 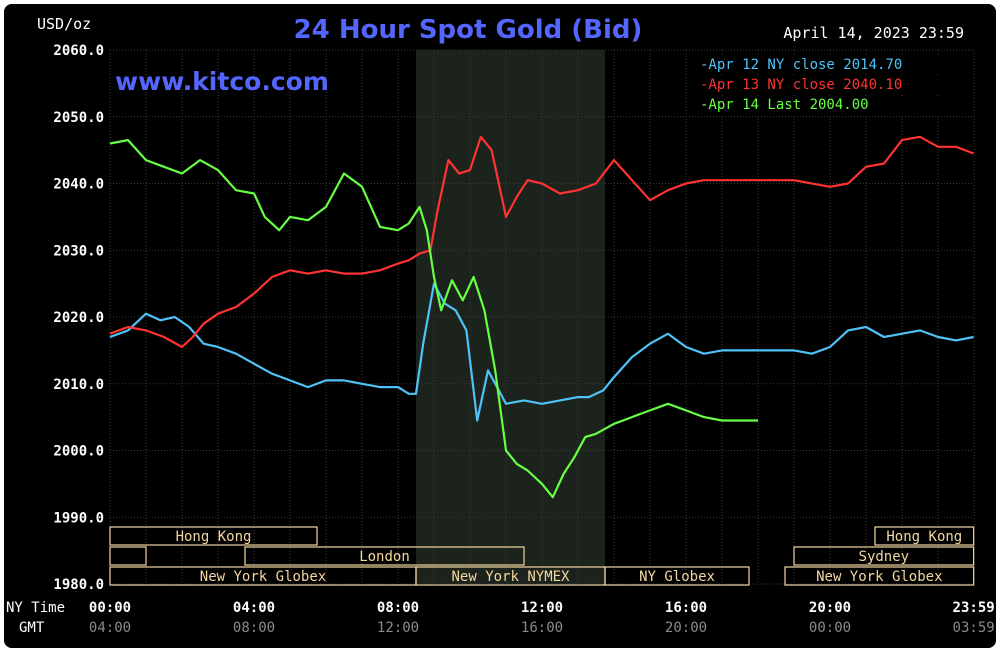 I want to click on market-label: NY Globex, so click(x=677, y=577).